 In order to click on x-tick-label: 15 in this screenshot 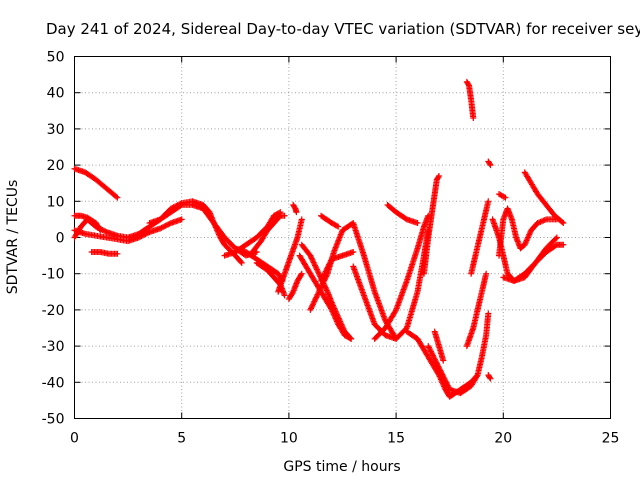, I will do `click(396, 439)`.